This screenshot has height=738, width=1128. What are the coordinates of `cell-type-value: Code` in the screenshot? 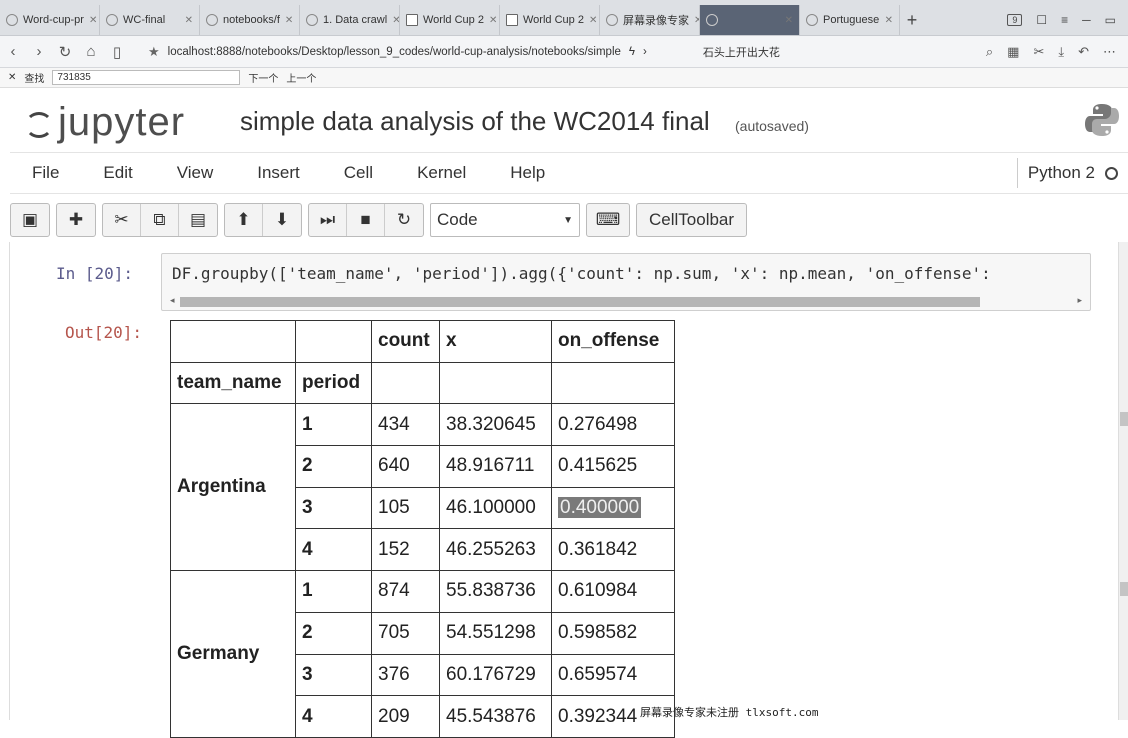 It's located at (457, 219).